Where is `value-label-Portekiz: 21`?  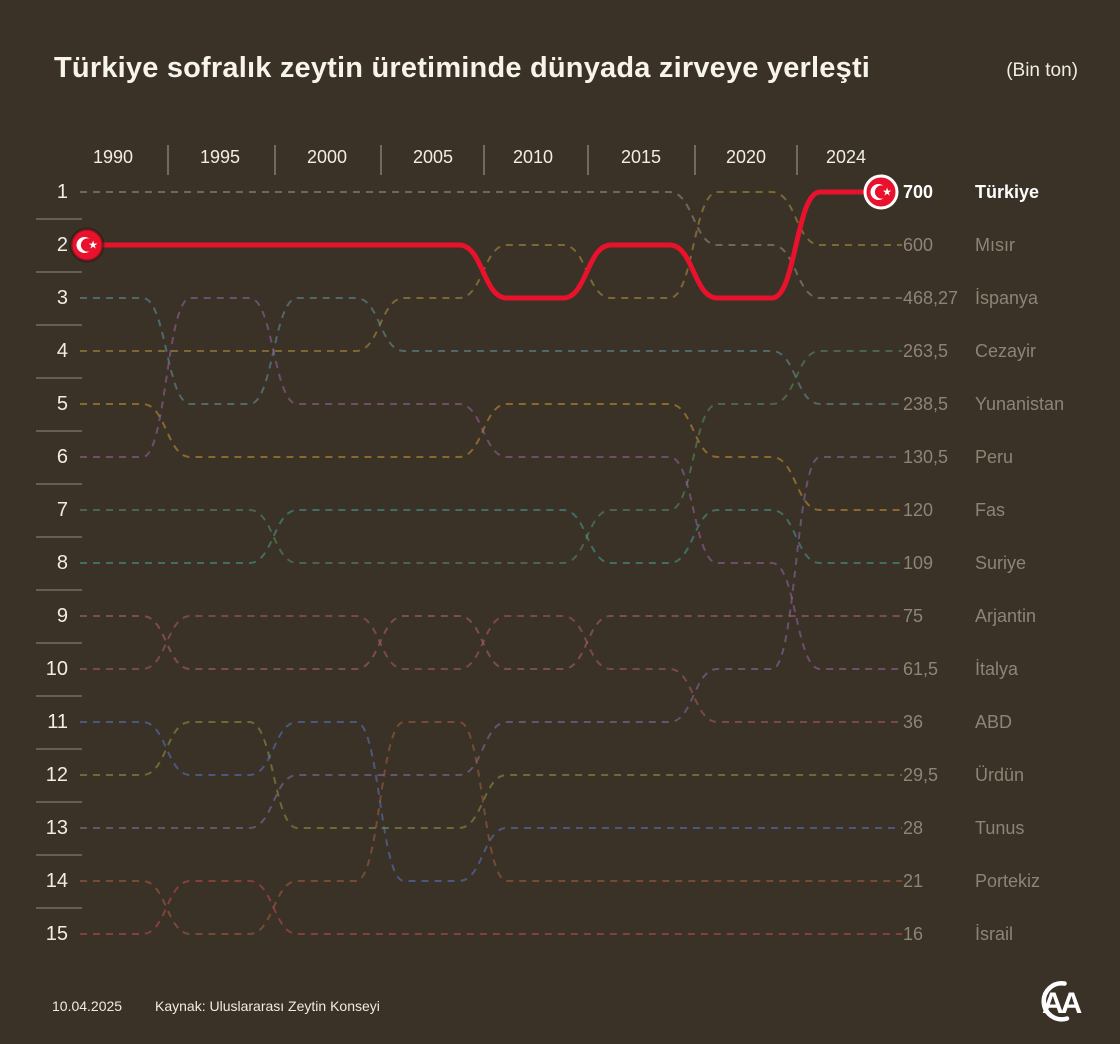
value-label-Portekiz: 21 is located at coordinates (913, 881).